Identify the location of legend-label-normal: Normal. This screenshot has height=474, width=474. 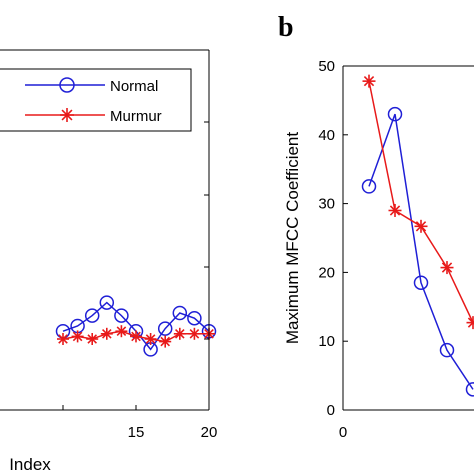
(134, 86).